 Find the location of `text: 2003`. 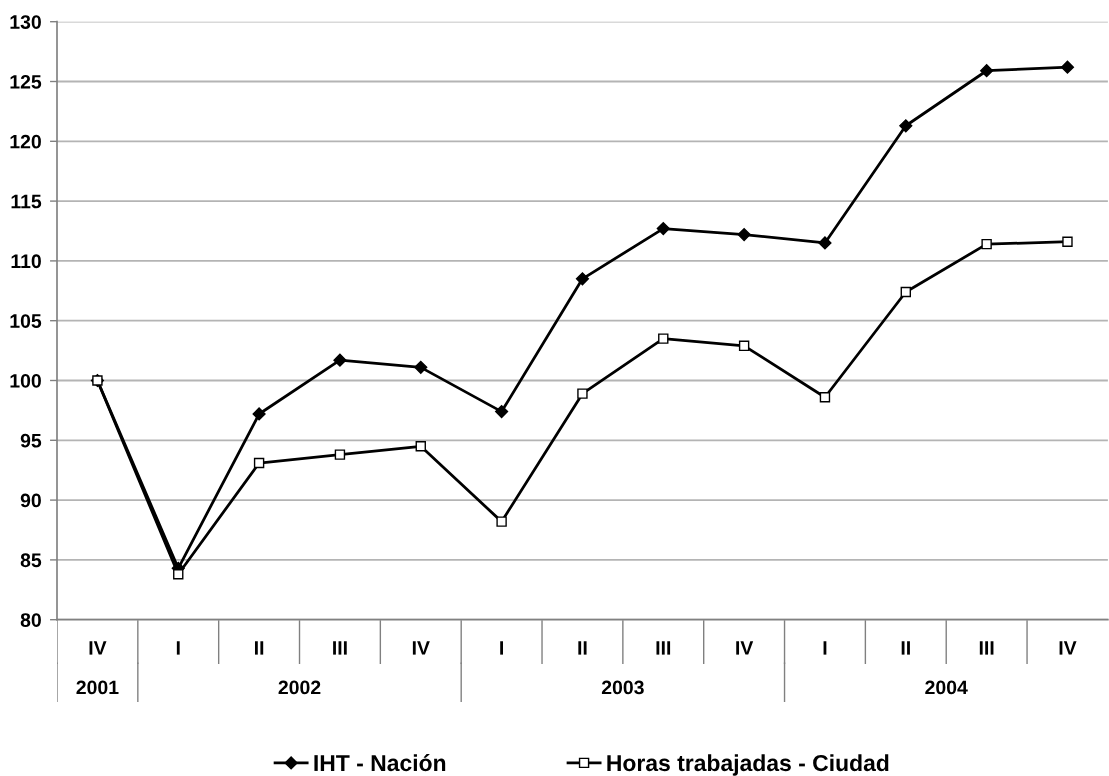

text: 2003 is located at coordinates (622, 687).